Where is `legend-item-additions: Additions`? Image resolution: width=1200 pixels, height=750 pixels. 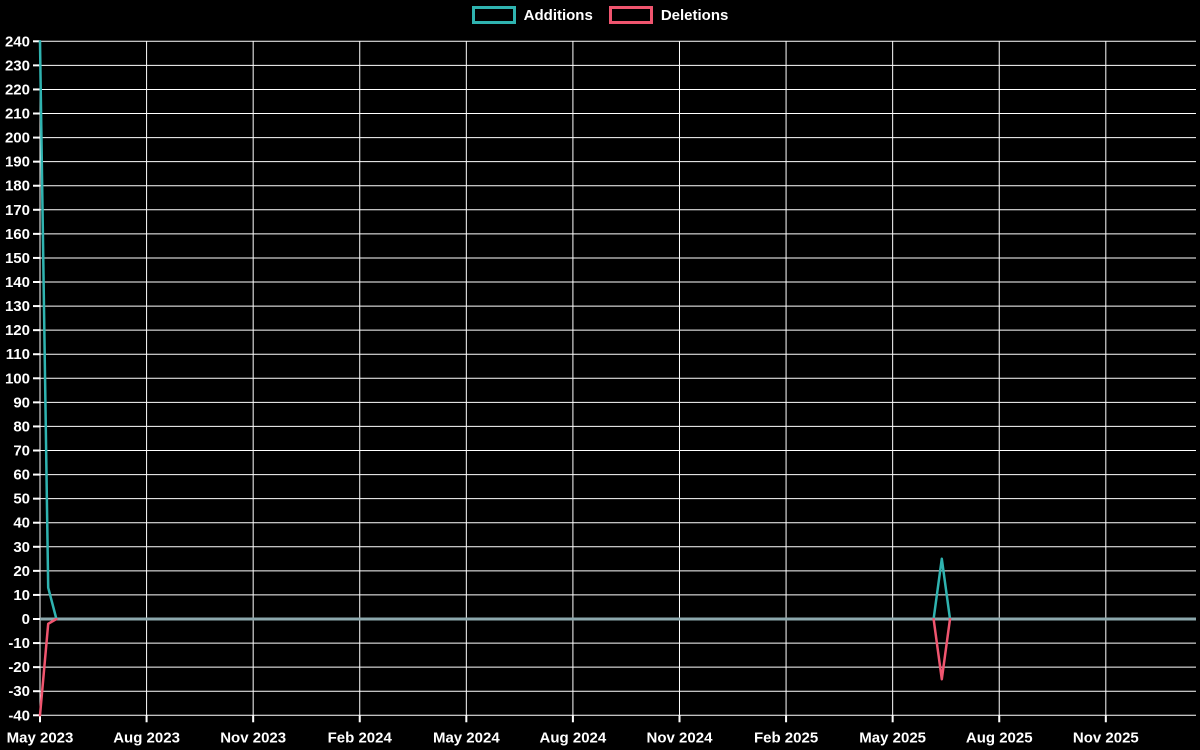 legend-item-additions: Additions is located at coordinates (532, 15).